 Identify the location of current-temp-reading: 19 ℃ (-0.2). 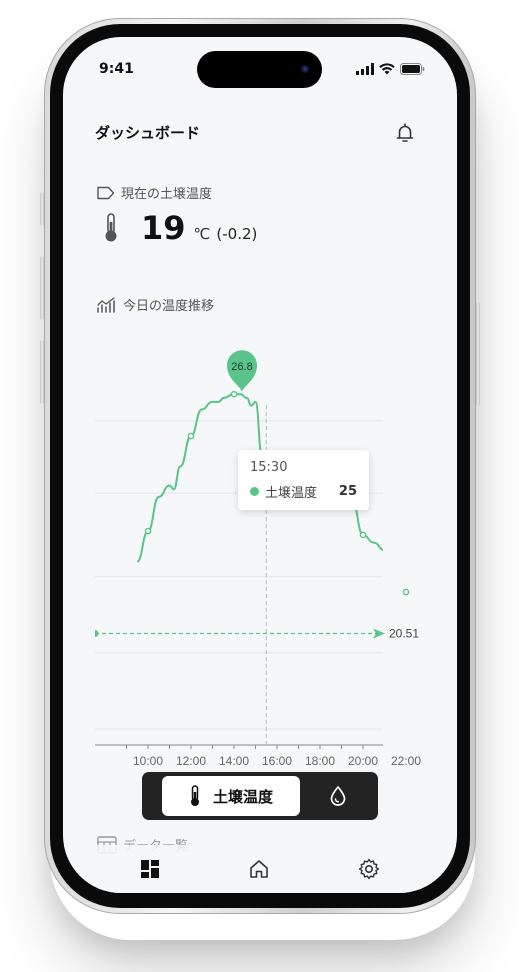
(180, 228).